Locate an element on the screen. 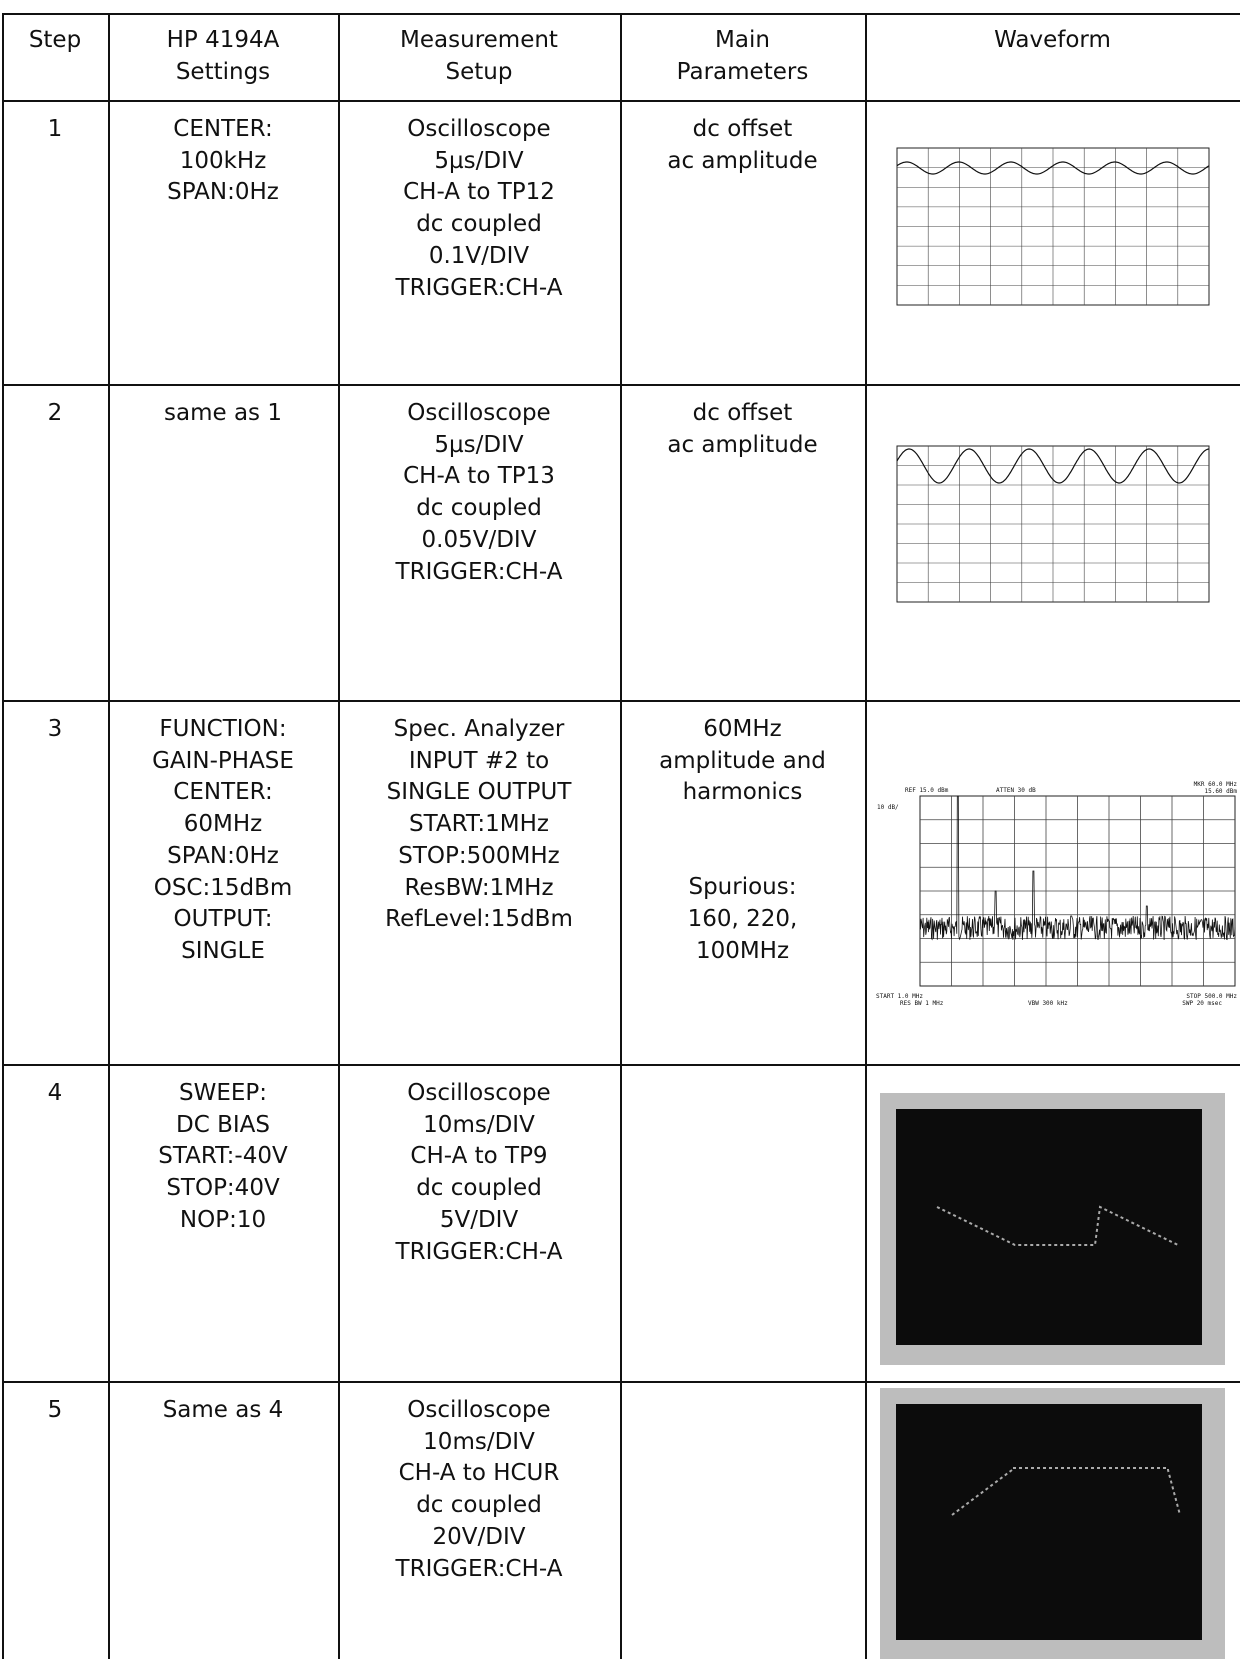 The height and width of the screenshot is (1659, 1240). cell-text: START:1MHz is located at coordinates (479, 824).